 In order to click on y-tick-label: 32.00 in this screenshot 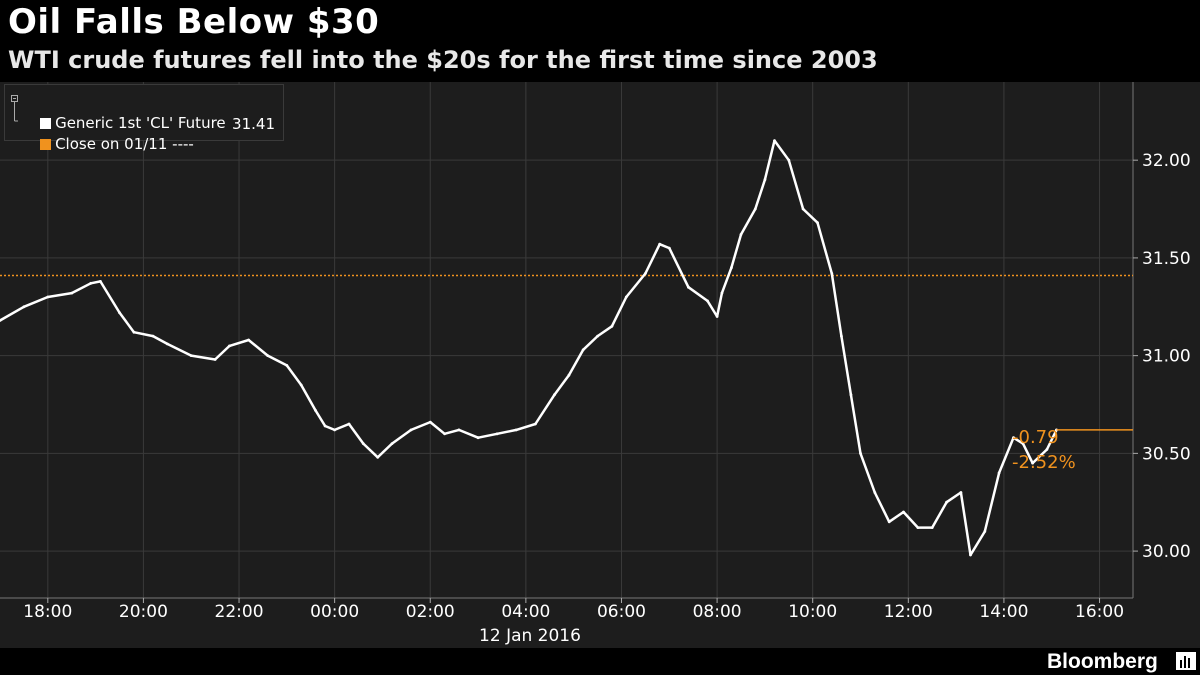, I will do `click(1166, 161)`.